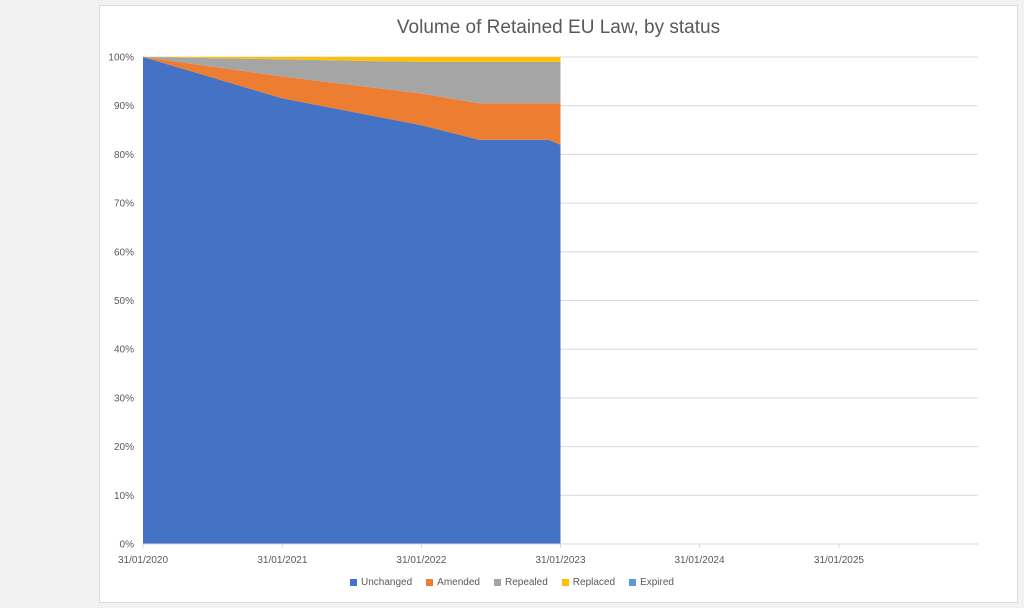 This screenshot has width=1024, height=608. What do you see at coordinates (143, 560) in the screenshot?
I see `x-tick-label: 31/01/2020` at bounding box center [143, 560].